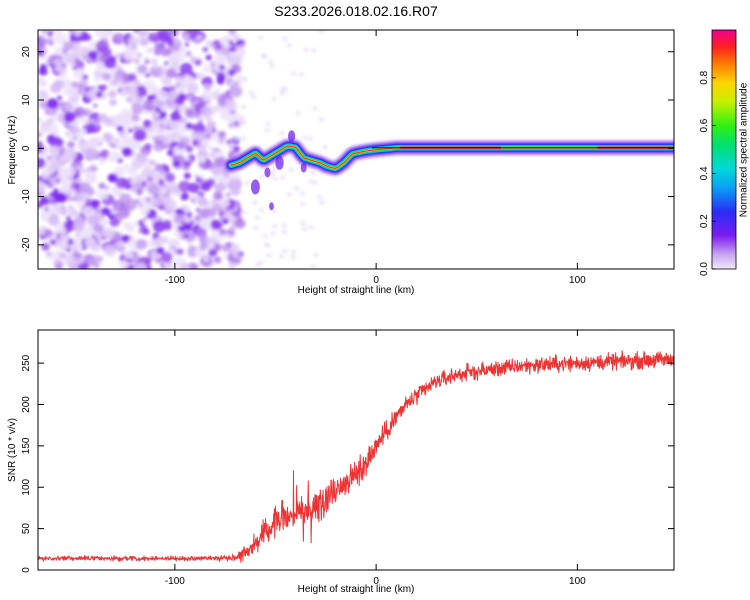 The width and height of the screenshot is (750, 600). Describe the element at coordinates (26, 196) in the screenshot. I see `spectrogram-ytick-label: -10` at that location.